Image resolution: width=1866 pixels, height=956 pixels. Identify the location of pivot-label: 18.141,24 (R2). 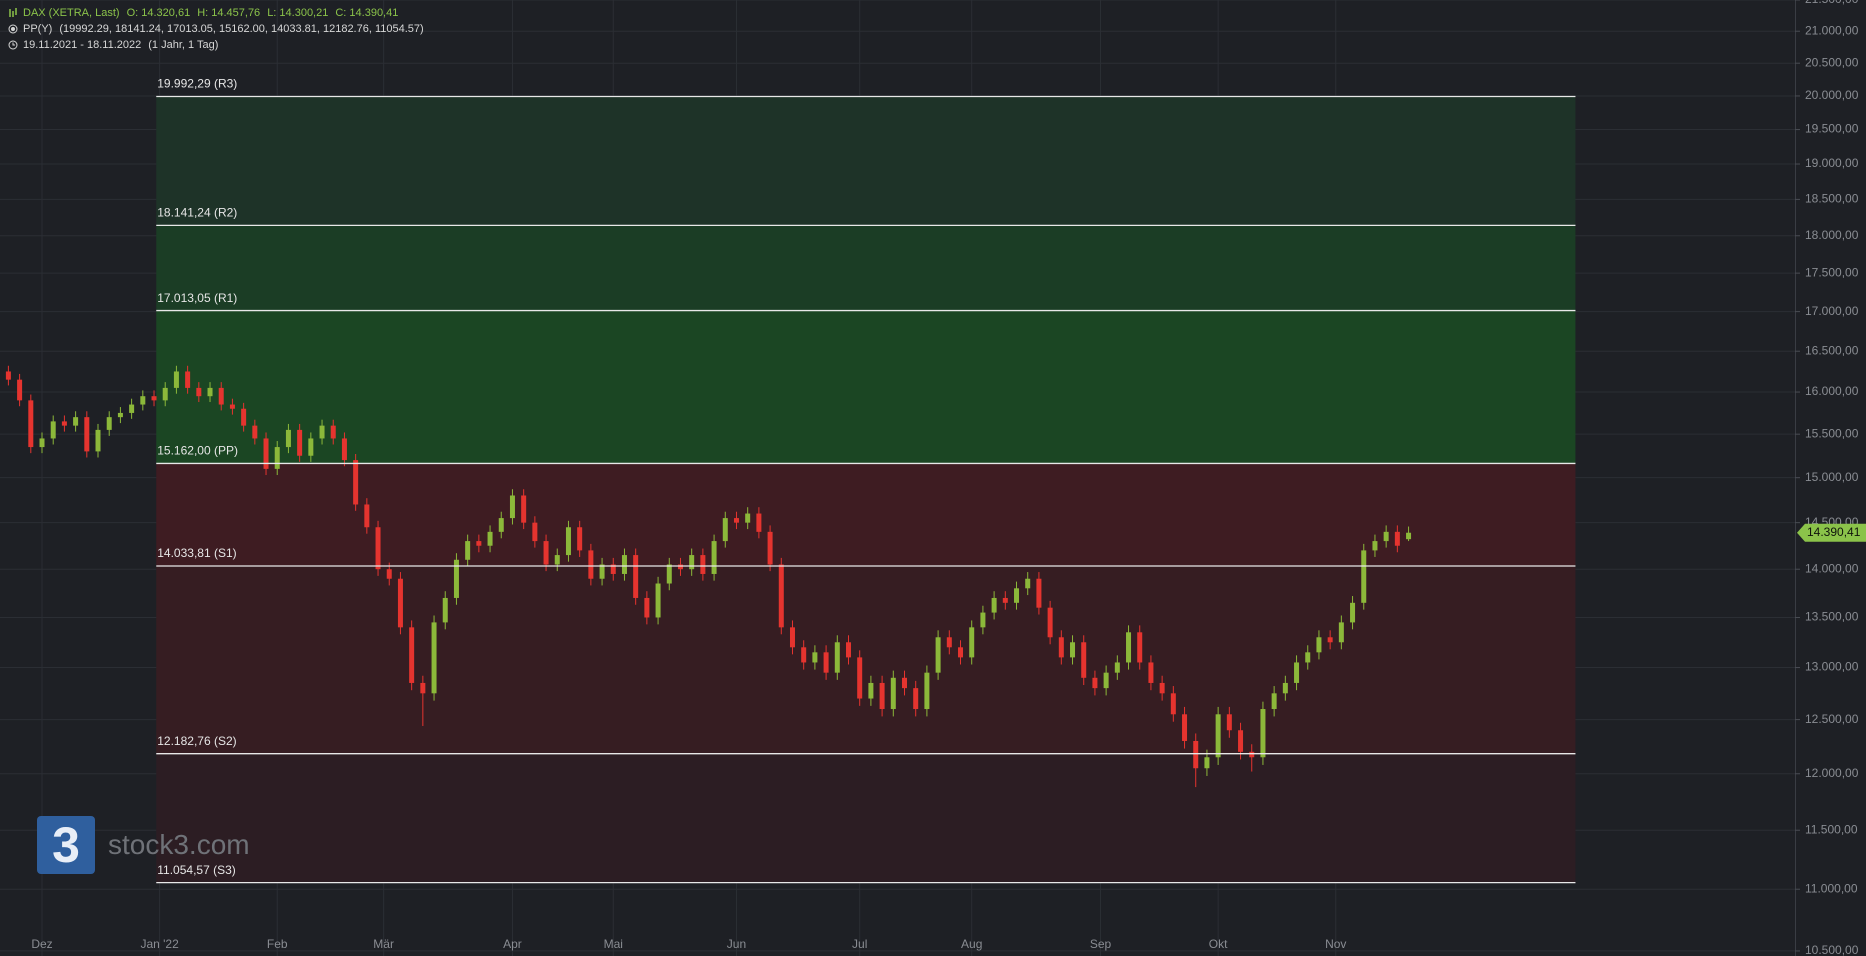
(197, 213).